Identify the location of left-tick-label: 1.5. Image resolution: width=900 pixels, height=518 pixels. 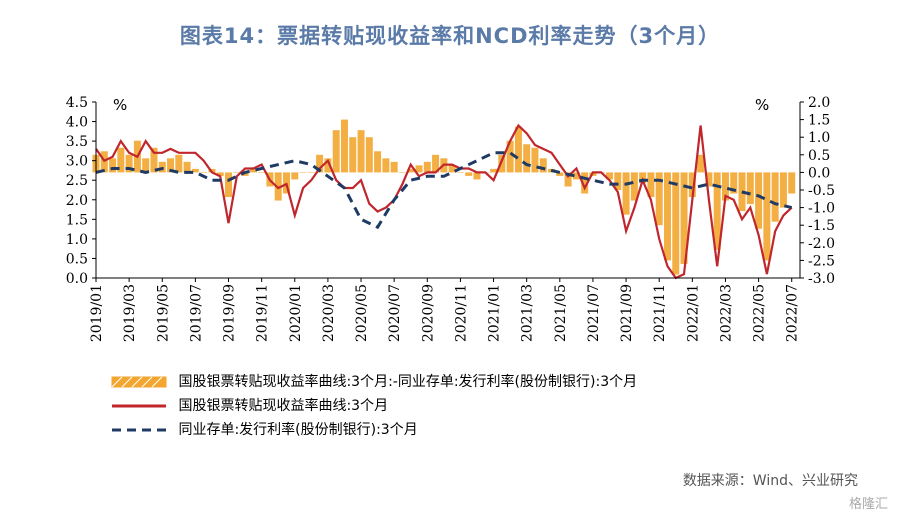
(77, 220).